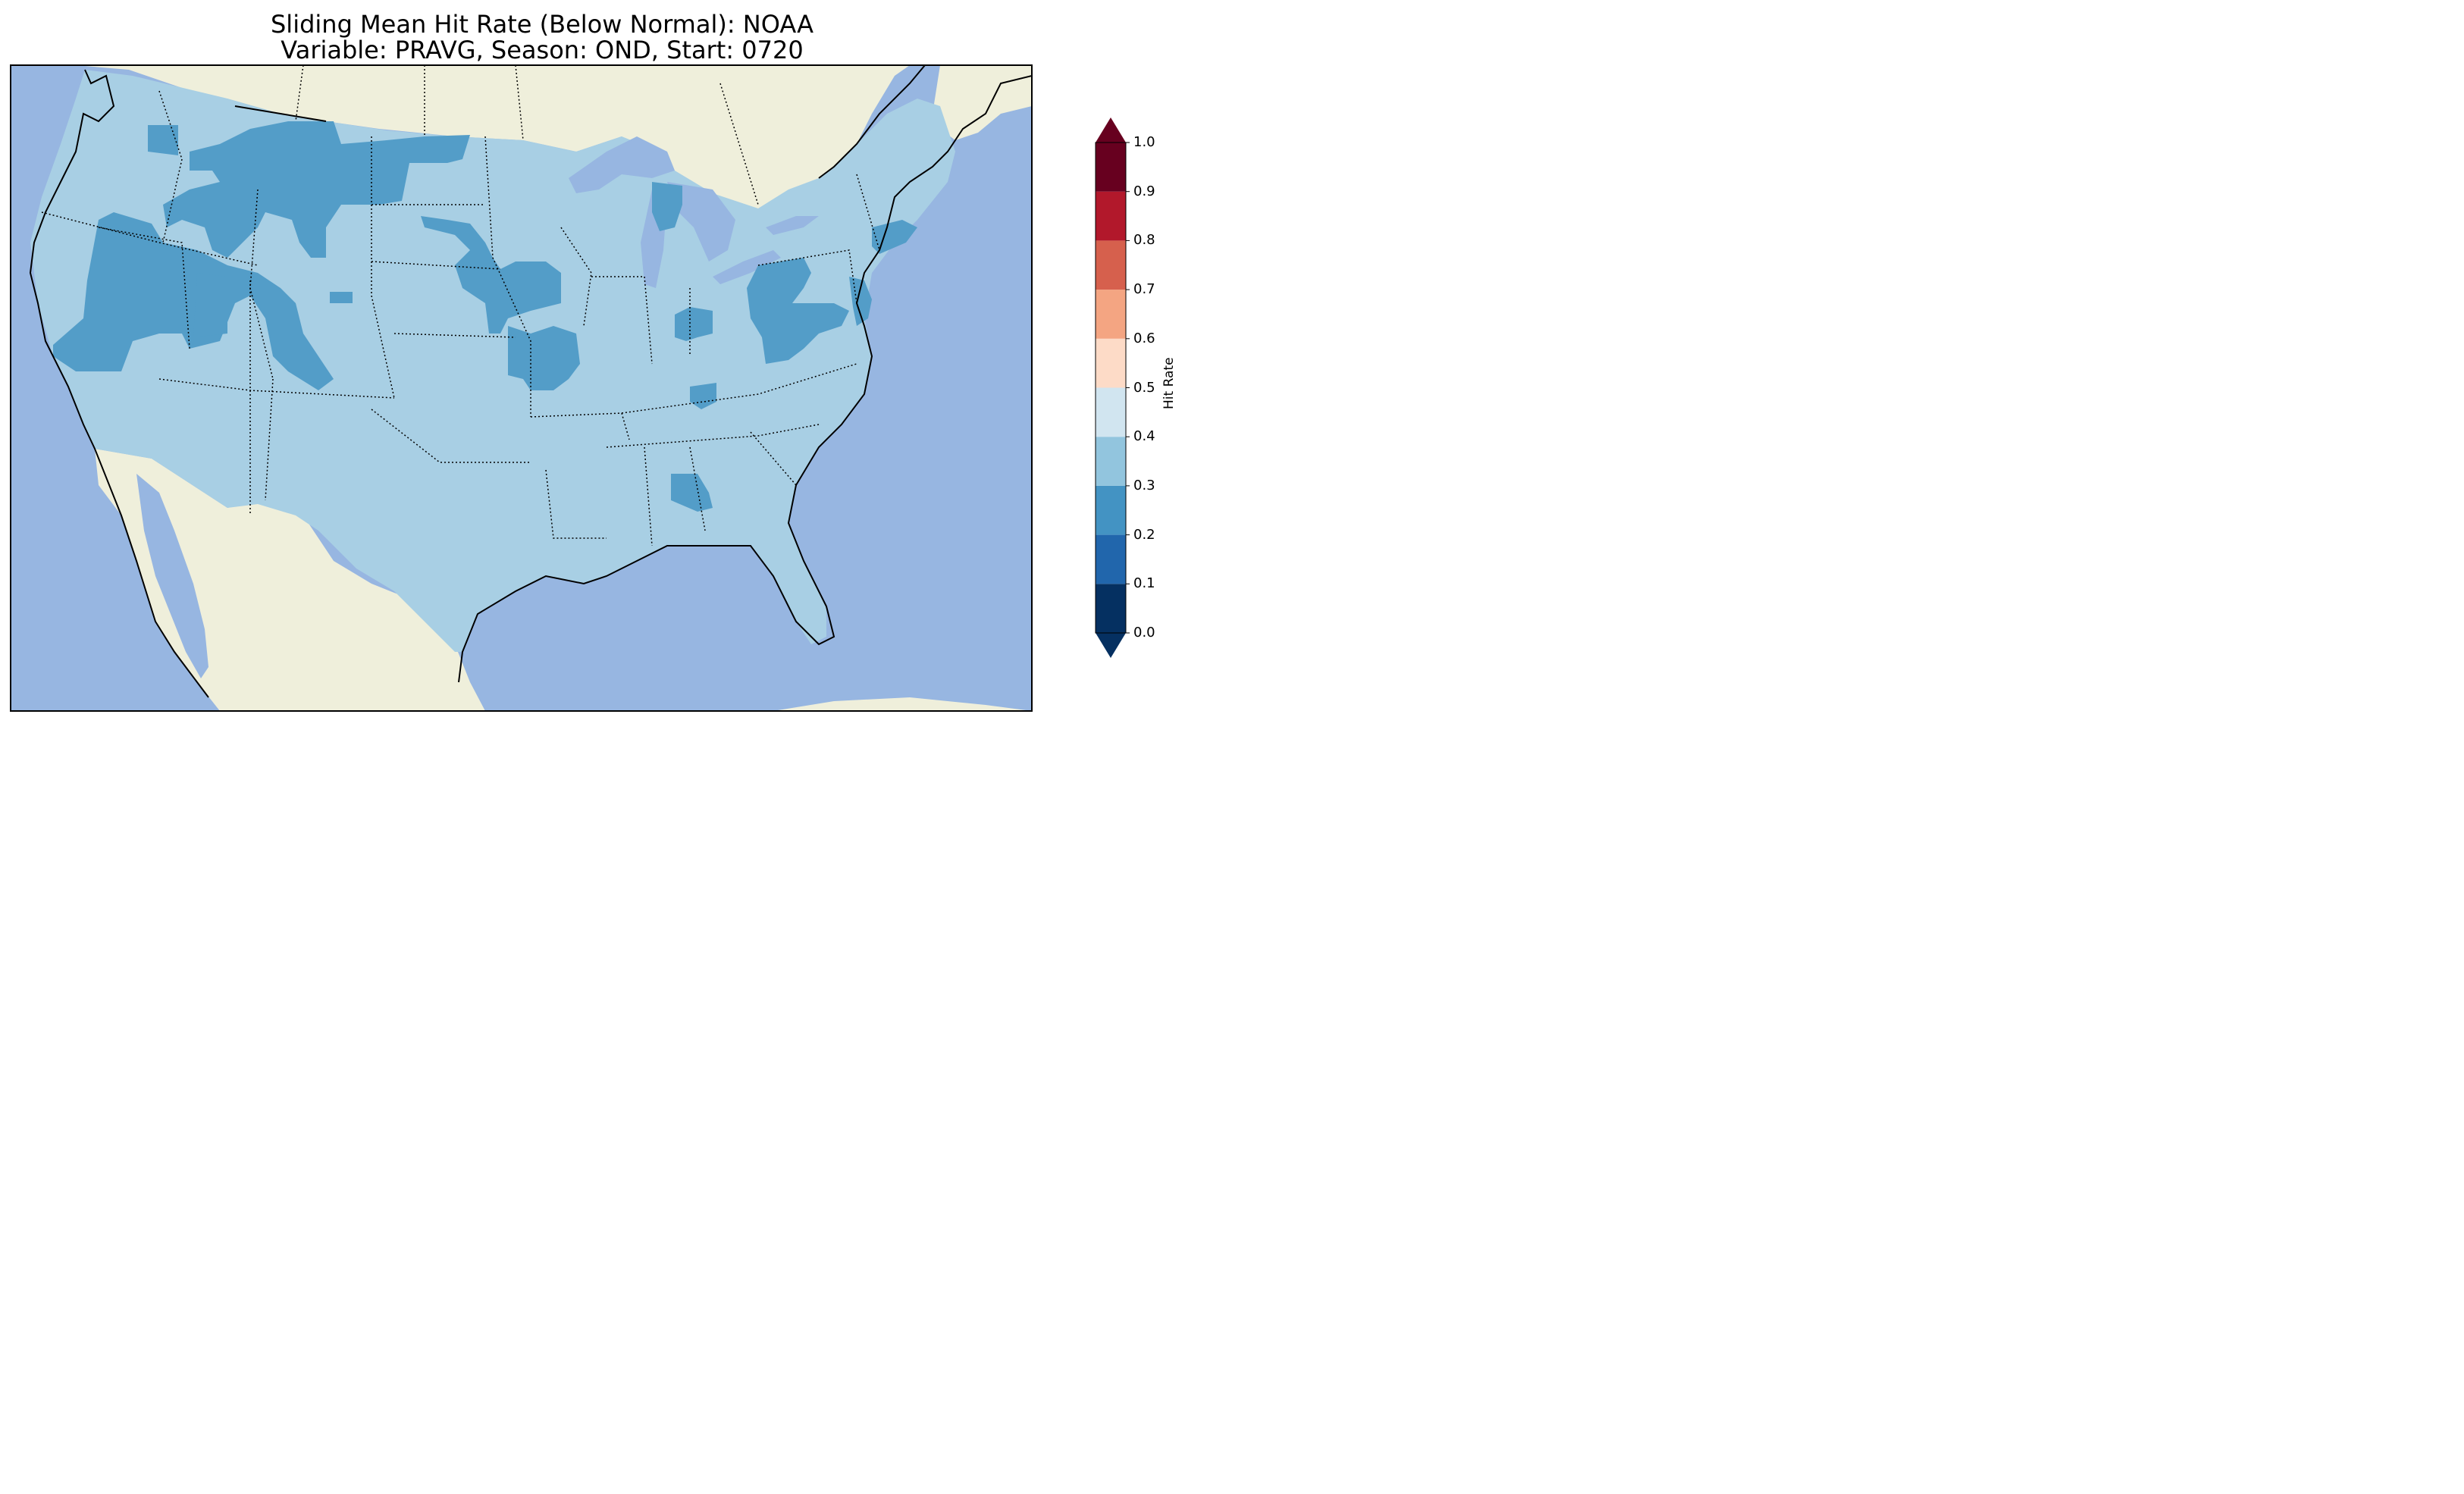 The width and height of the screenshot is (2464, 1494). What do you see at coordinates (1111, 265) in the screenshot?
I see `colorbar-bin-0.7-0.8` at bounding box center [1111, 265].